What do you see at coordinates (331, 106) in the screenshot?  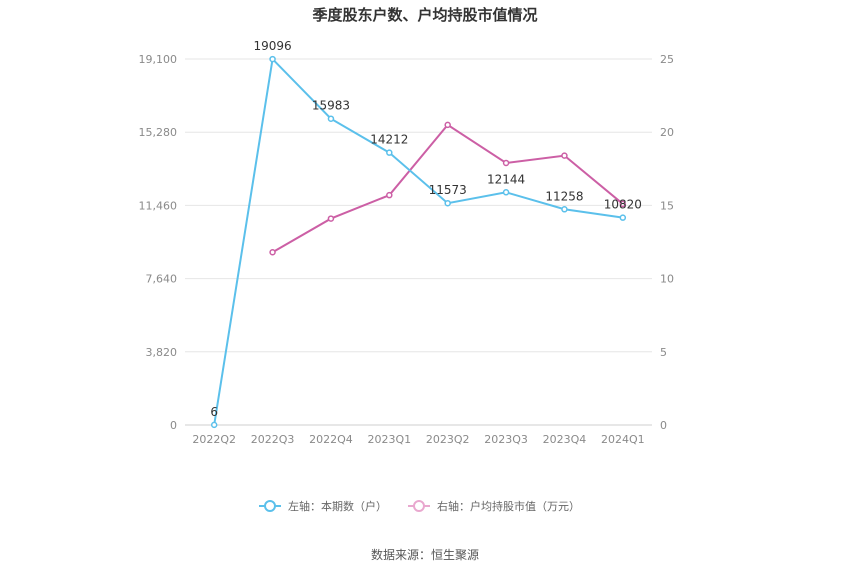 I see `data-label-series-0: 15983` at bounding box center [331, 106].